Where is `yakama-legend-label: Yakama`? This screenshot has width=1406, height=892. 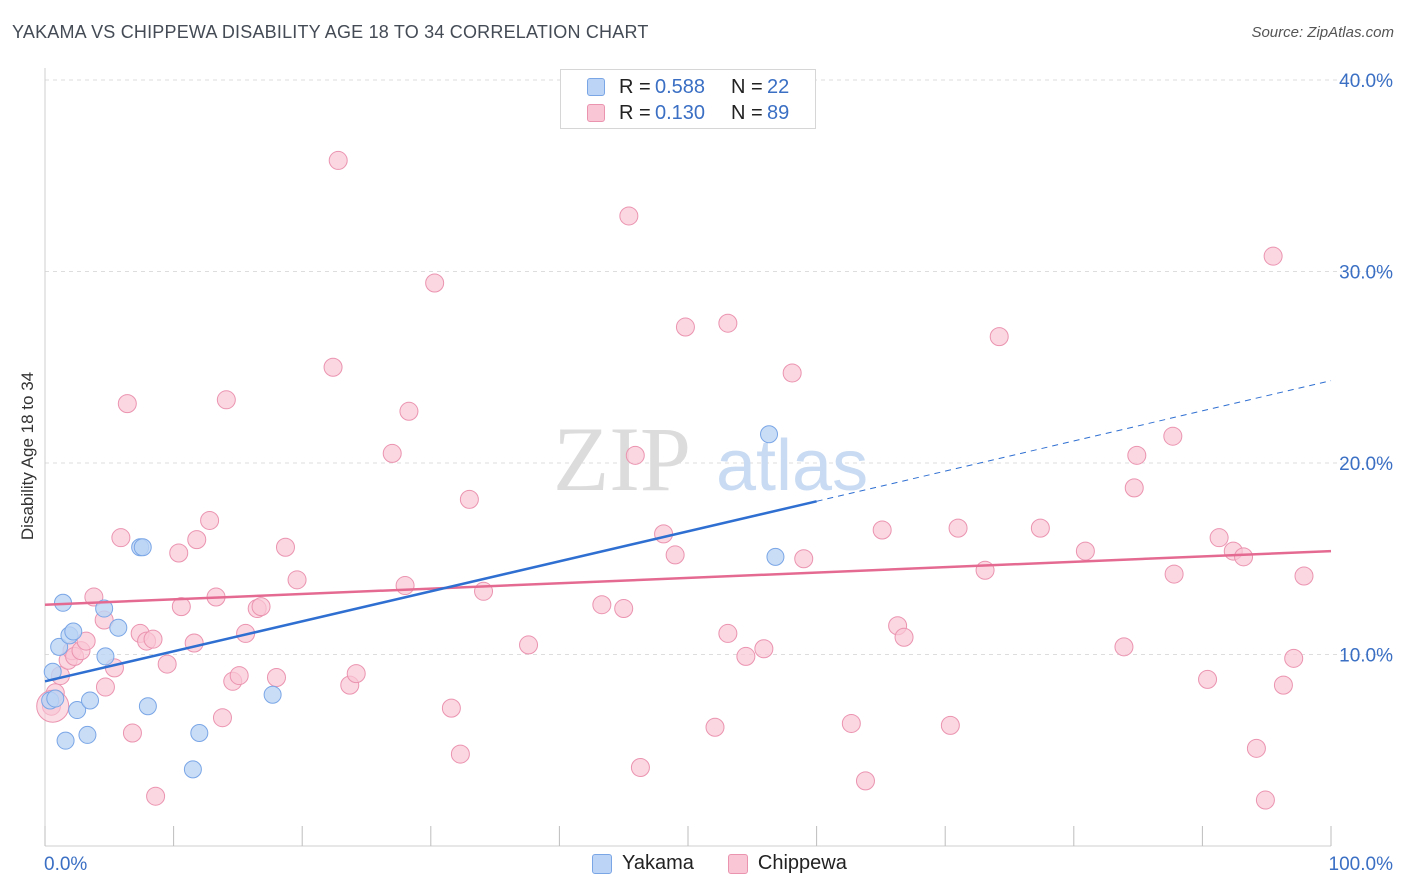 yakama-legend-label: Yakama is located at coordinates (658, 863).